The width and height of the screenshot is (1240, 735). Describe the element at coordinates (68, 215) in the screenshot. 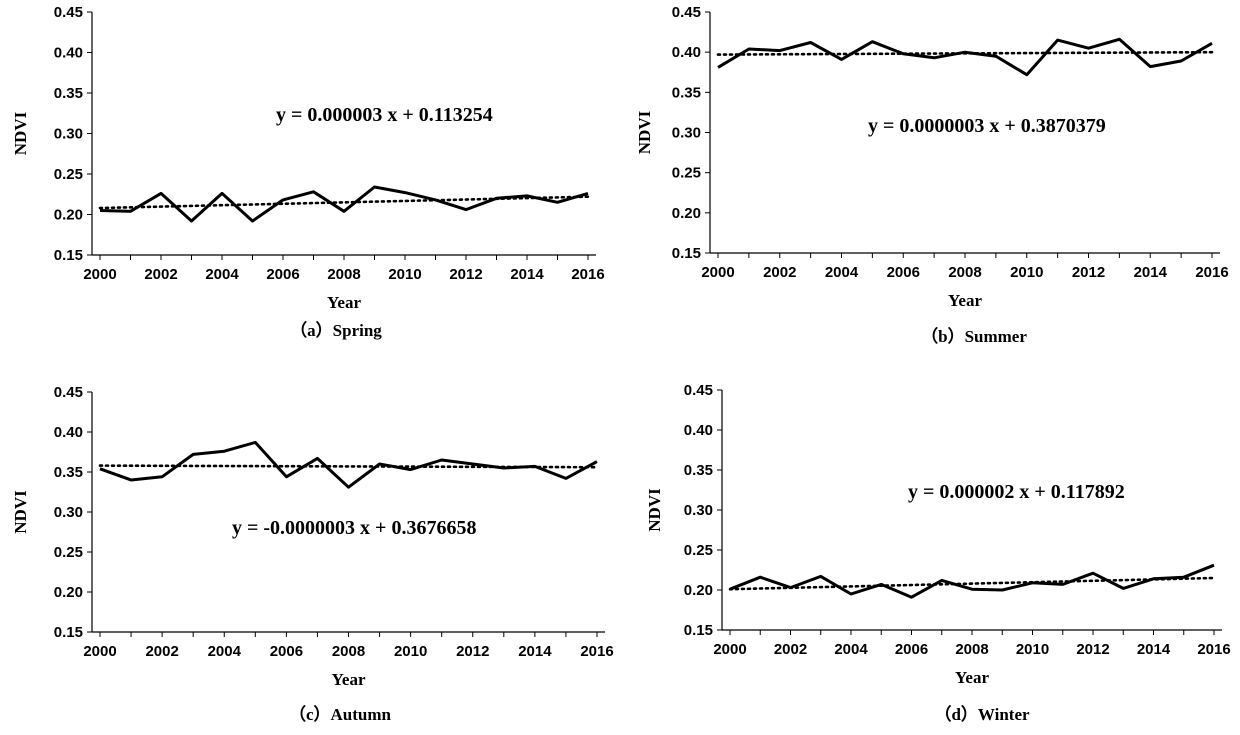

I see `panel-a-ytick-label: 0.20` at that location.